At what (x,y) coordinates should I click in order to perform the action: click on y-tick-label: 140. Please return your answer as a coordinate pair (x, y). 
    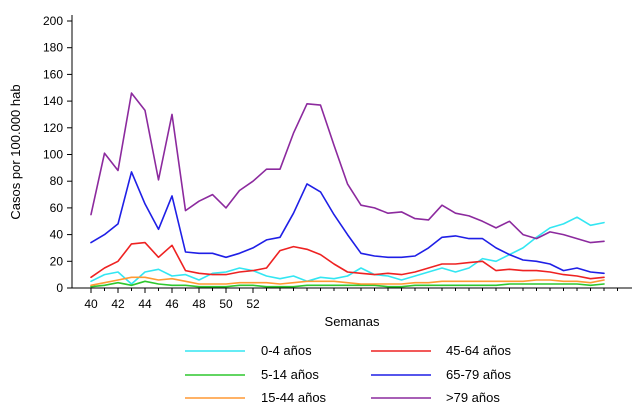
    Looking at the image, I should click on (53, 101).